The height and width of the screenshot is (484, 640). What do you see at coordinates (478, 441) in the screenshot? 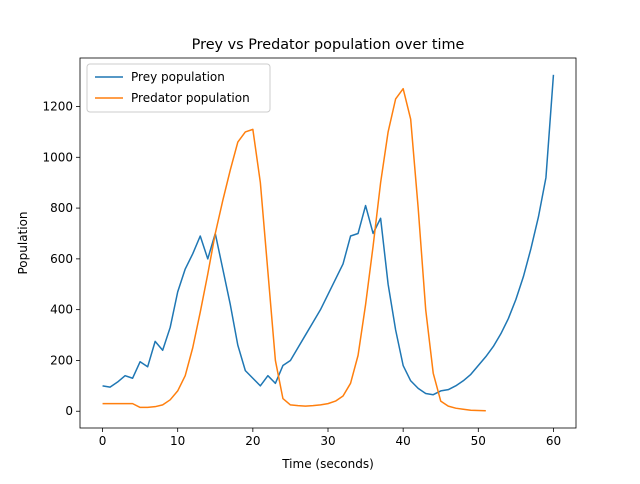
I see `x-tick-label: 50` at bounding box center [478, 441].